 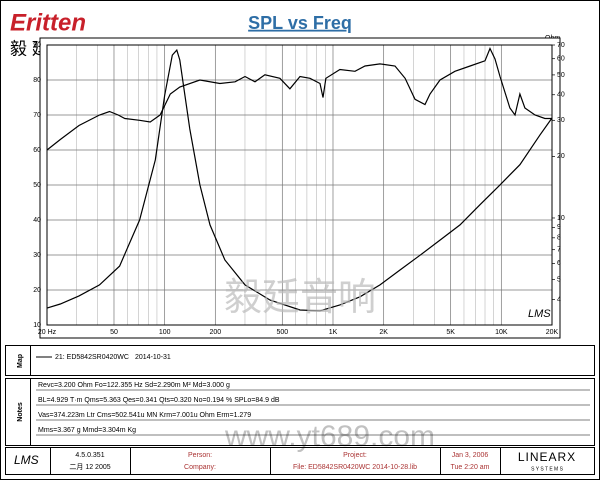 What do you see at coordinates (26, 460) in the screenshot?
I see `footer-logo: LMS` at bounding box center [26, 460].